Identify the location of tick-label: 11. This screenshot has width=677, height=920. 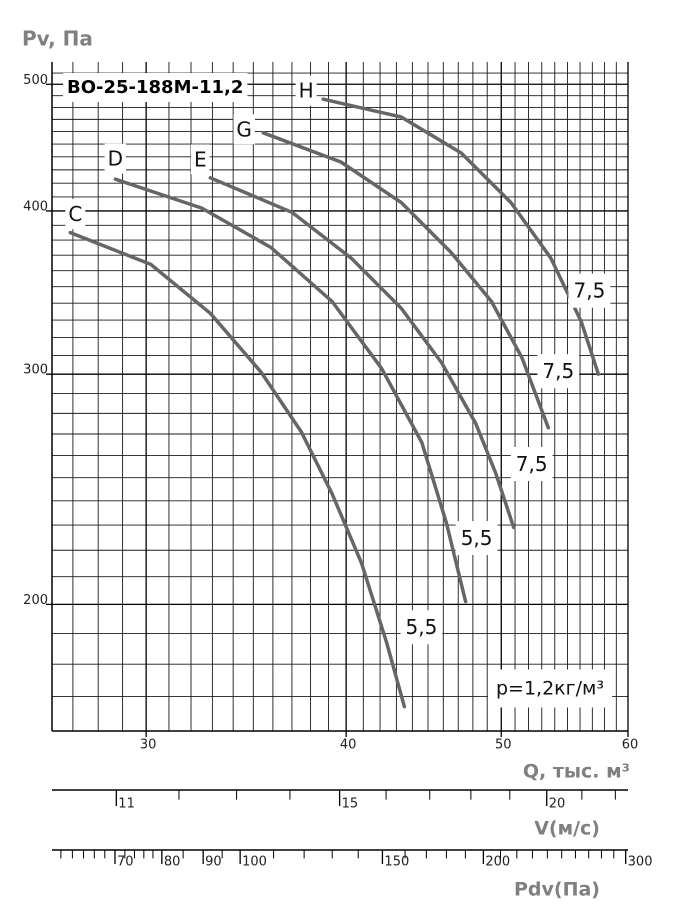
(126, 804).